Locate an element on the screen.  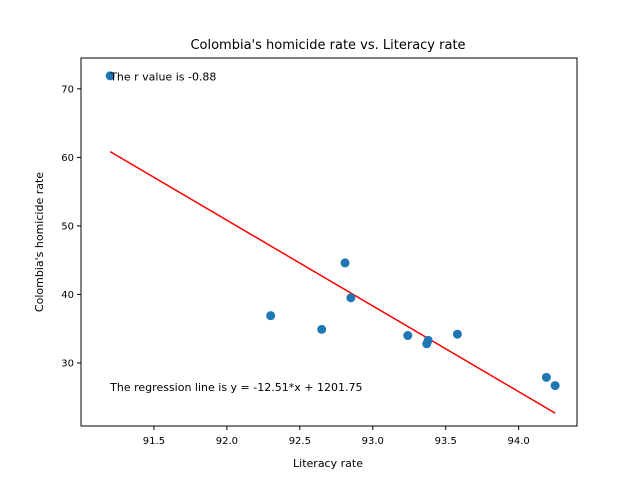
y-tick-label: 70 is located at coordinates (67, 89).